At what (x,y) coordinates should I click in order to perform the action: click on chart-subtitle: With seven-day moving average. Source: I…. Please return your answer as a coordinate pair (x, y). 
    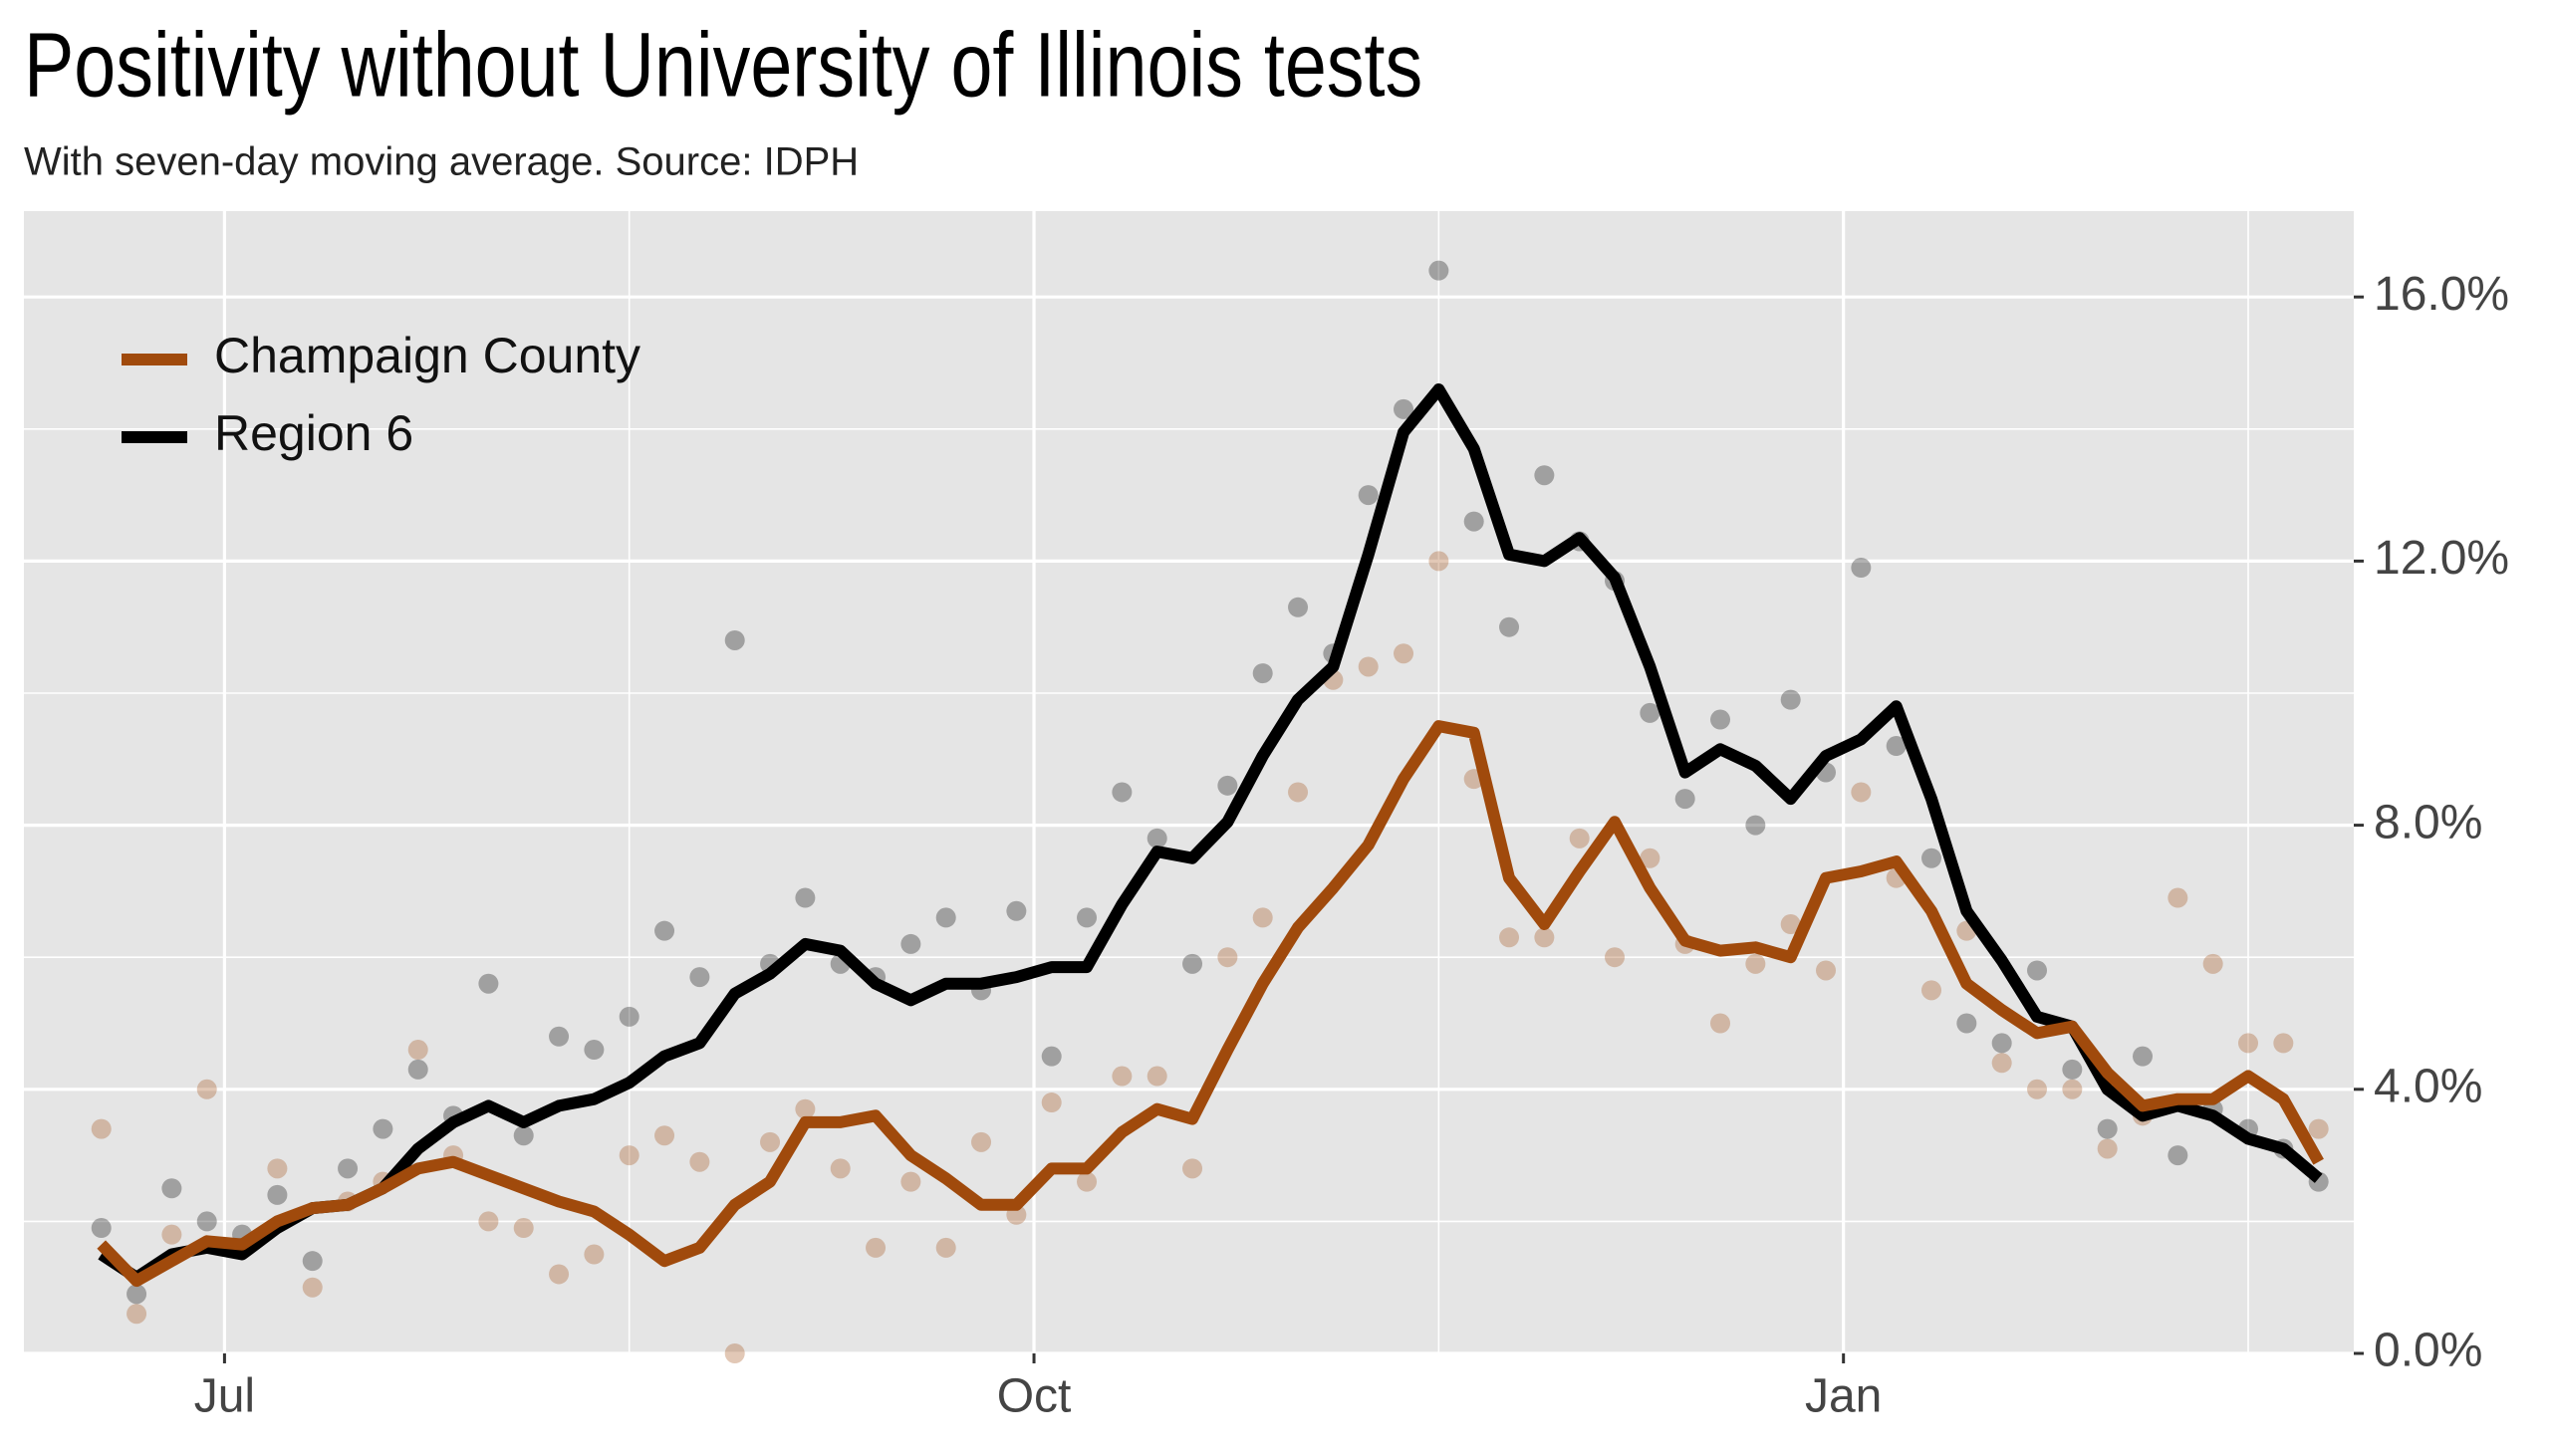
    Looking at the image, I should click on (441, 162).